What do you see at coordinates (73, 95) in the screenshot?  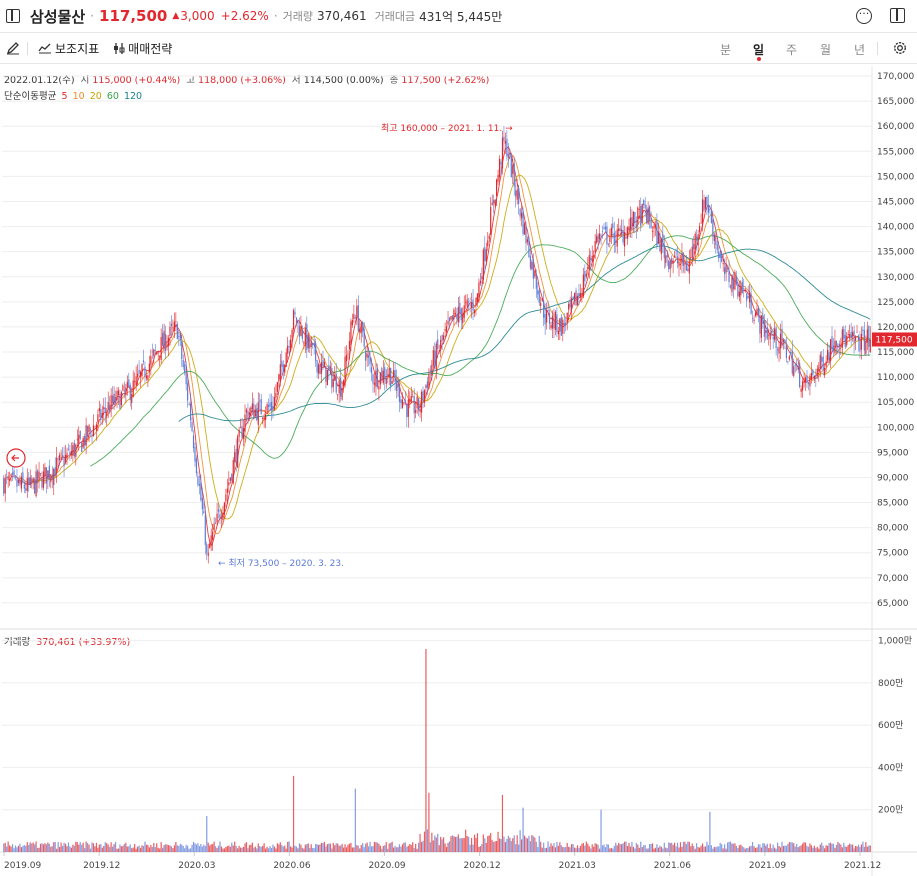 I see `ma-legend: 단순이동평균 5 10 20 60 120` at bounding box center [73, 95].